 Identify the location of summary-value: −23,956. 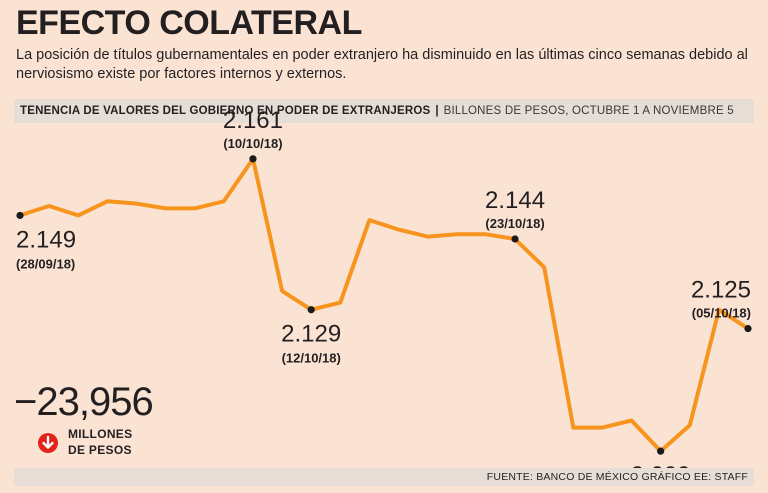
(84, 402).